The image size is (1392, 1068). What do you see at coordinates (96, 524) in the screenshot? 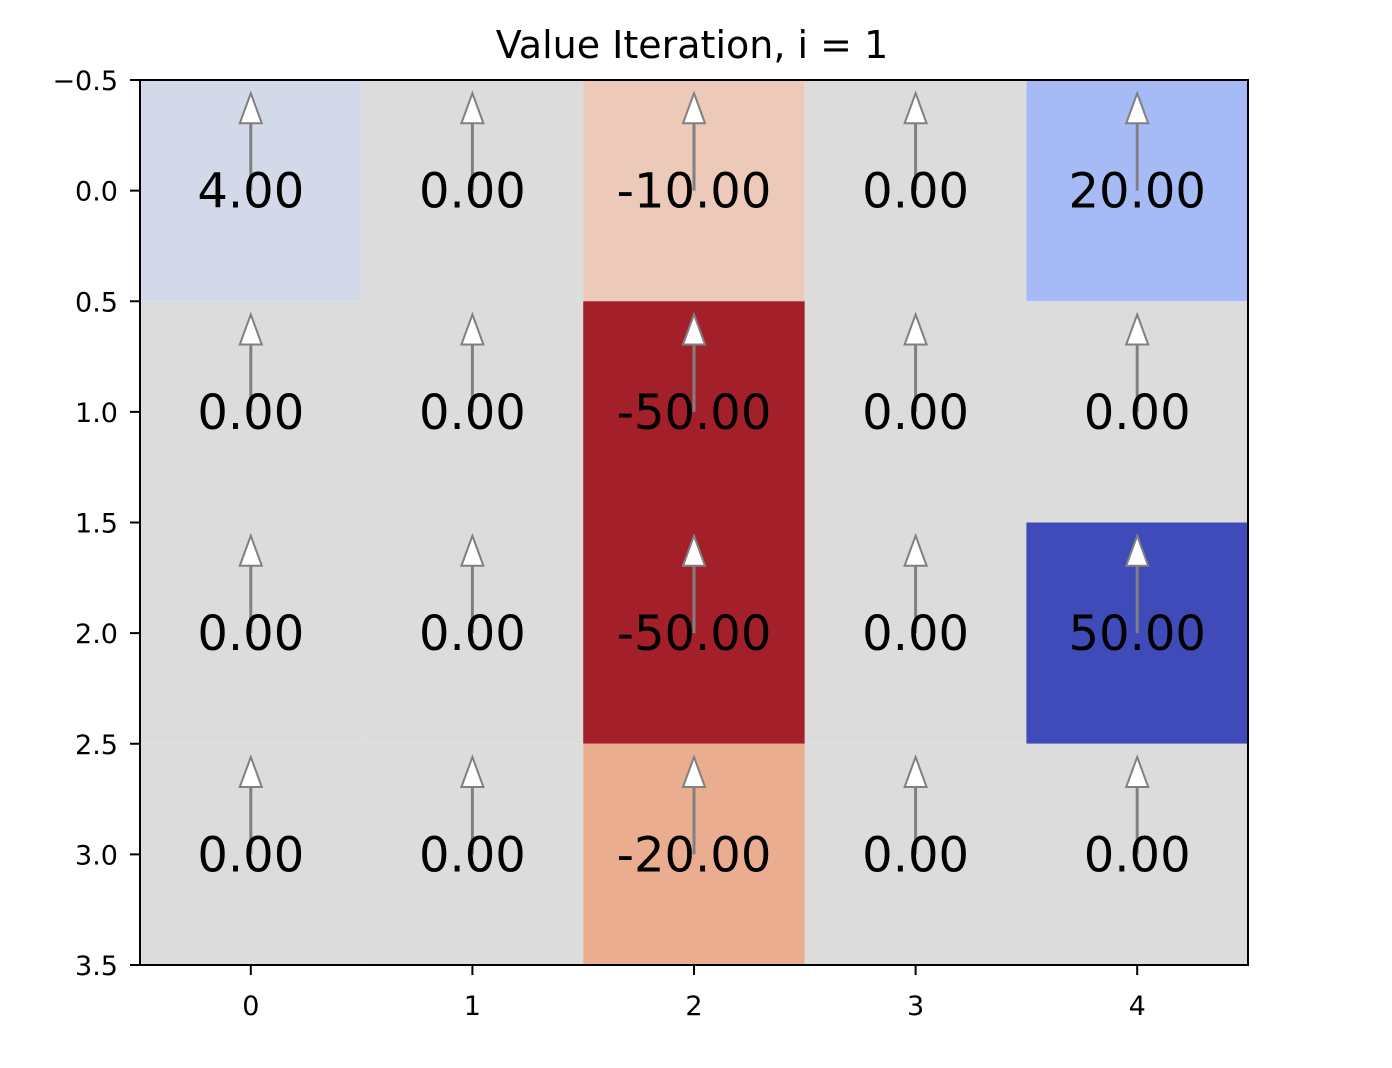
I see `y-tick-label: 1.5` at bounding box center [96, 524].